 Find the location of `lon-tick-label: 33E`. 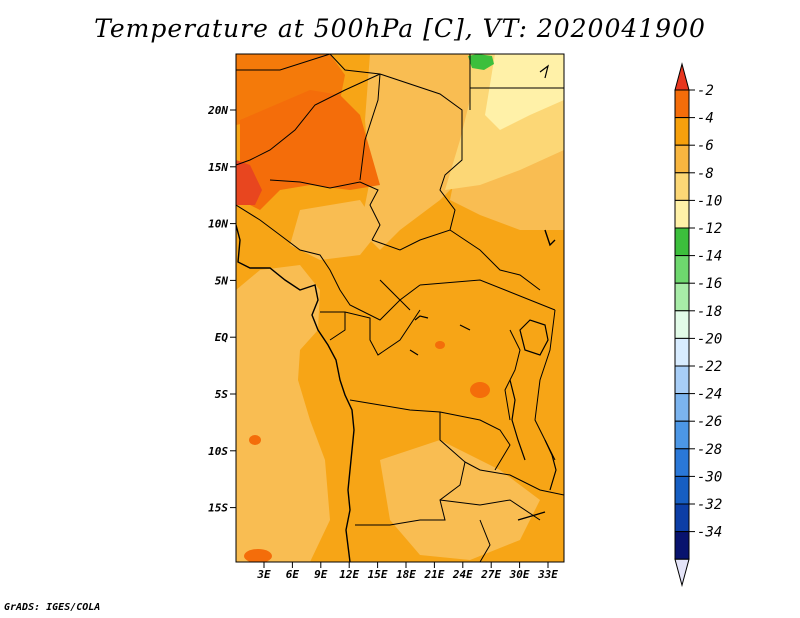

lon-tick-label: 33E is located at coordinates (547, 574).